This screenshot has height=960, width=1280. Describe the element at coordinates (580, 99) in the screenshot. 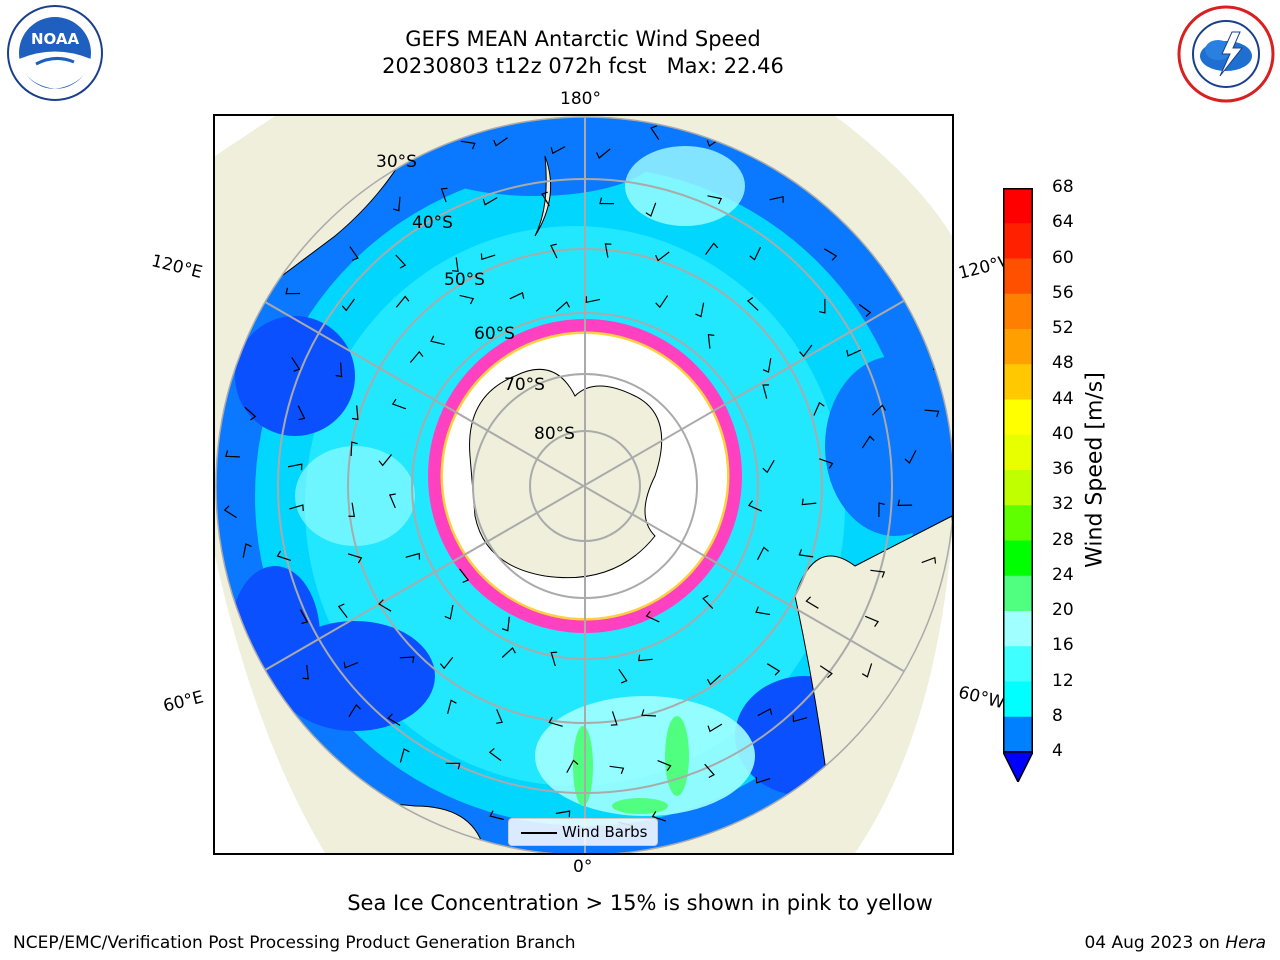

I see `lon-label-180: 180°` at that location.